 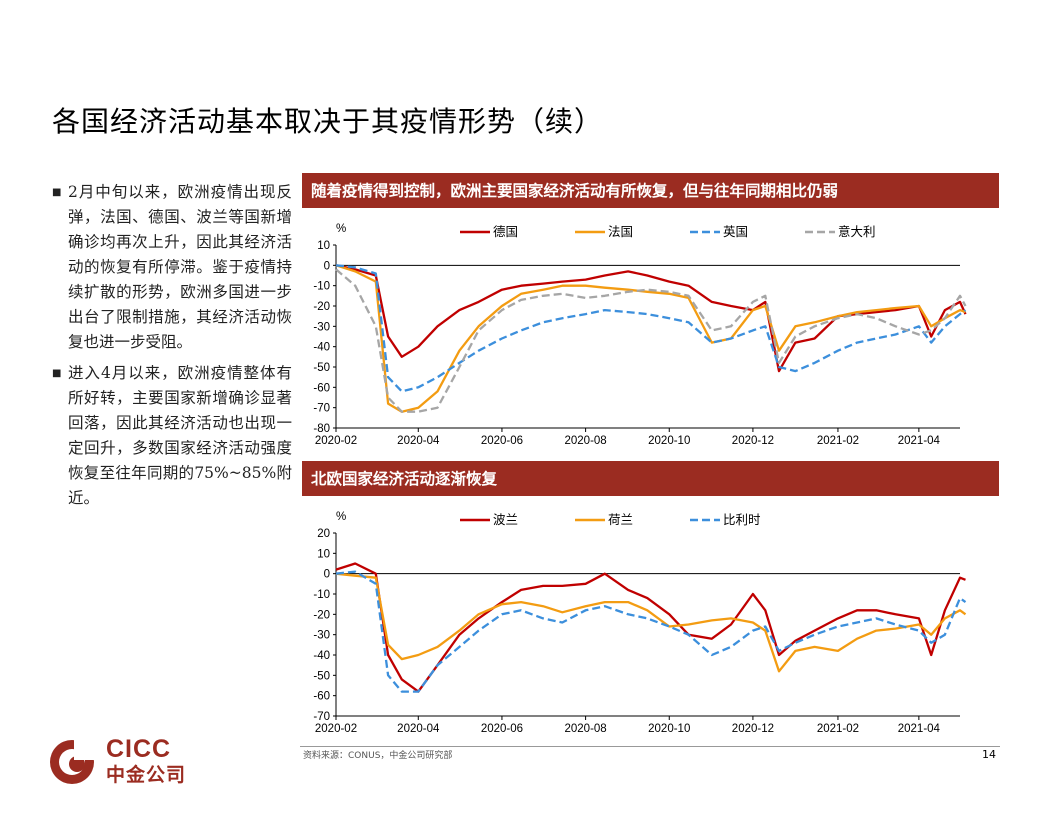 I want to click on chart-2-x-tick-label: 2020-02, so click(x=336, y=729).